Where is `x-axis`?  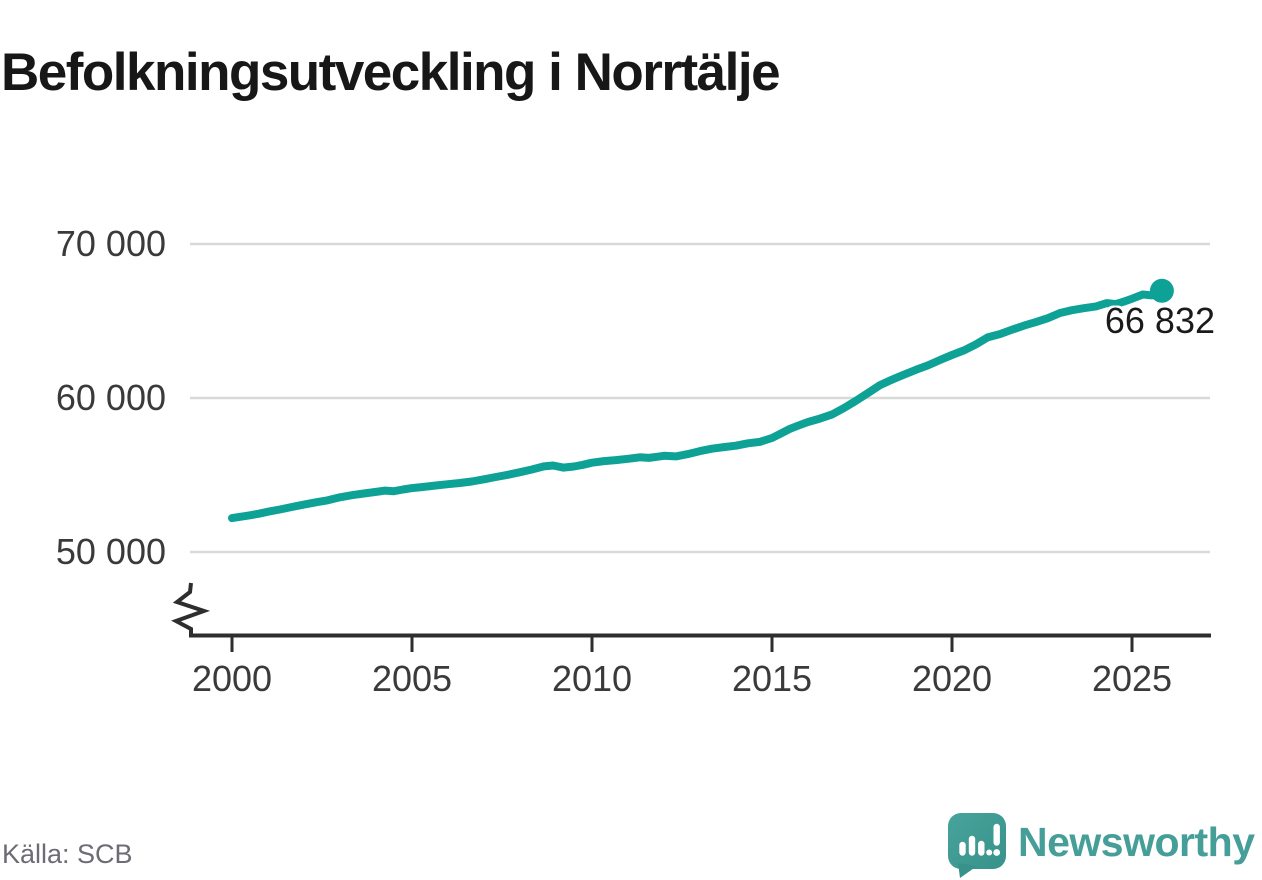
x-axis is located at coordinates (700, 642).